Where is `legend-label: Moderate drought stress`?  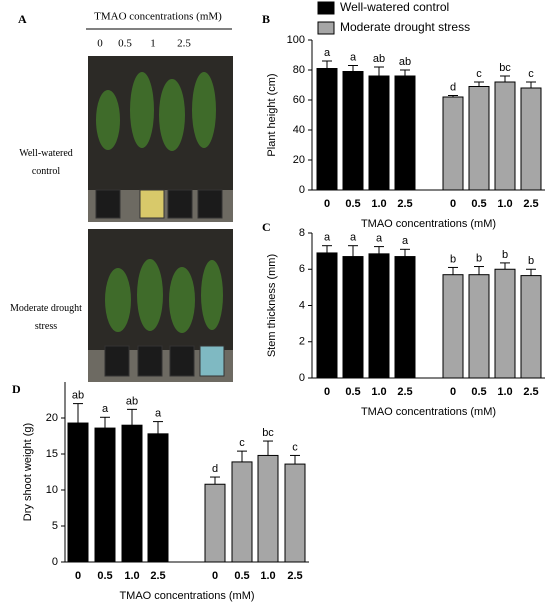 legend-label: Moderate drought stress is located at coordinates (405, 27).